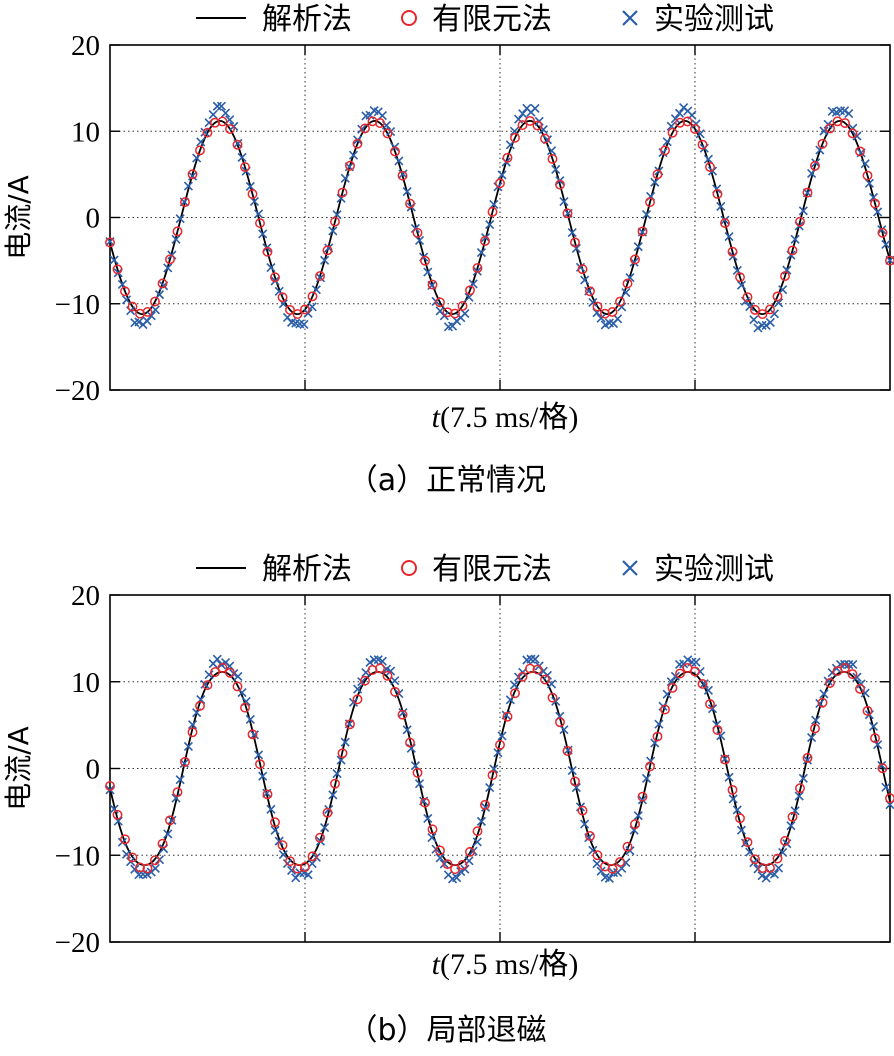  I want to click on y-tick-label: 10, so click(85, 683).